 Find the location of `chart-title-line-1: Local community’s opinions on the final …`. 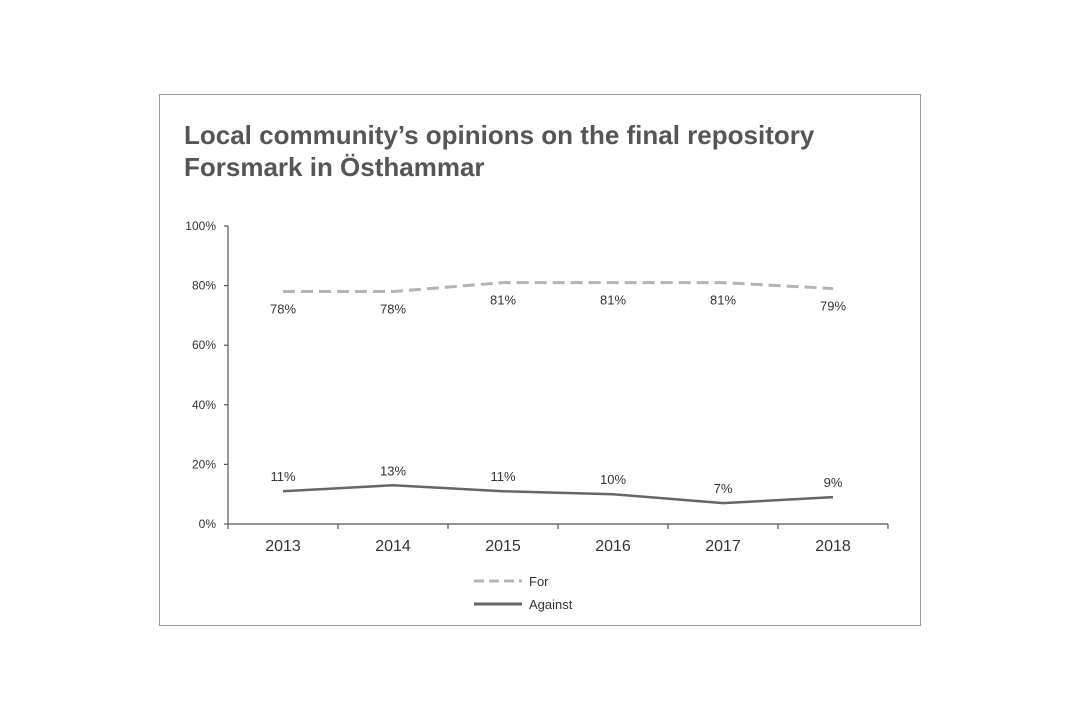

chart-title-line-1: Local community’s opinions on the final … is located at coordinates (499, 135).